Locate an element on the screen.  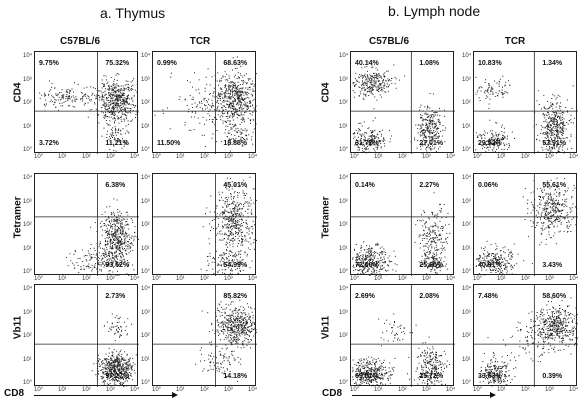
quadrant-pct-lr: 25.60% is located at coordinates (431, 265).